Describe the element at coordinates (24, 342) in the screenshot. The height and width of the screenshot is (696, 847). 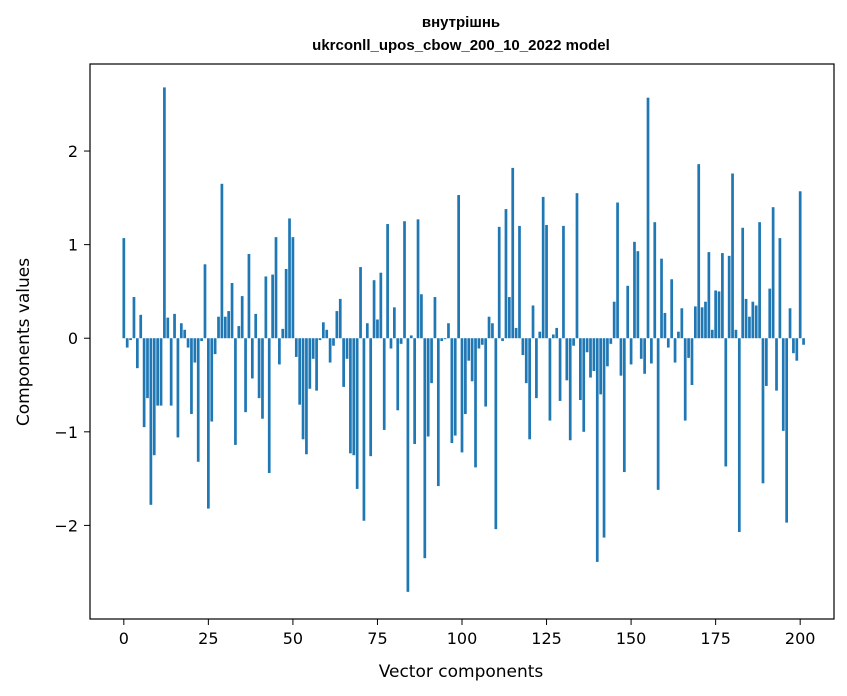
I see `y-axis-label: Components values` at that location.